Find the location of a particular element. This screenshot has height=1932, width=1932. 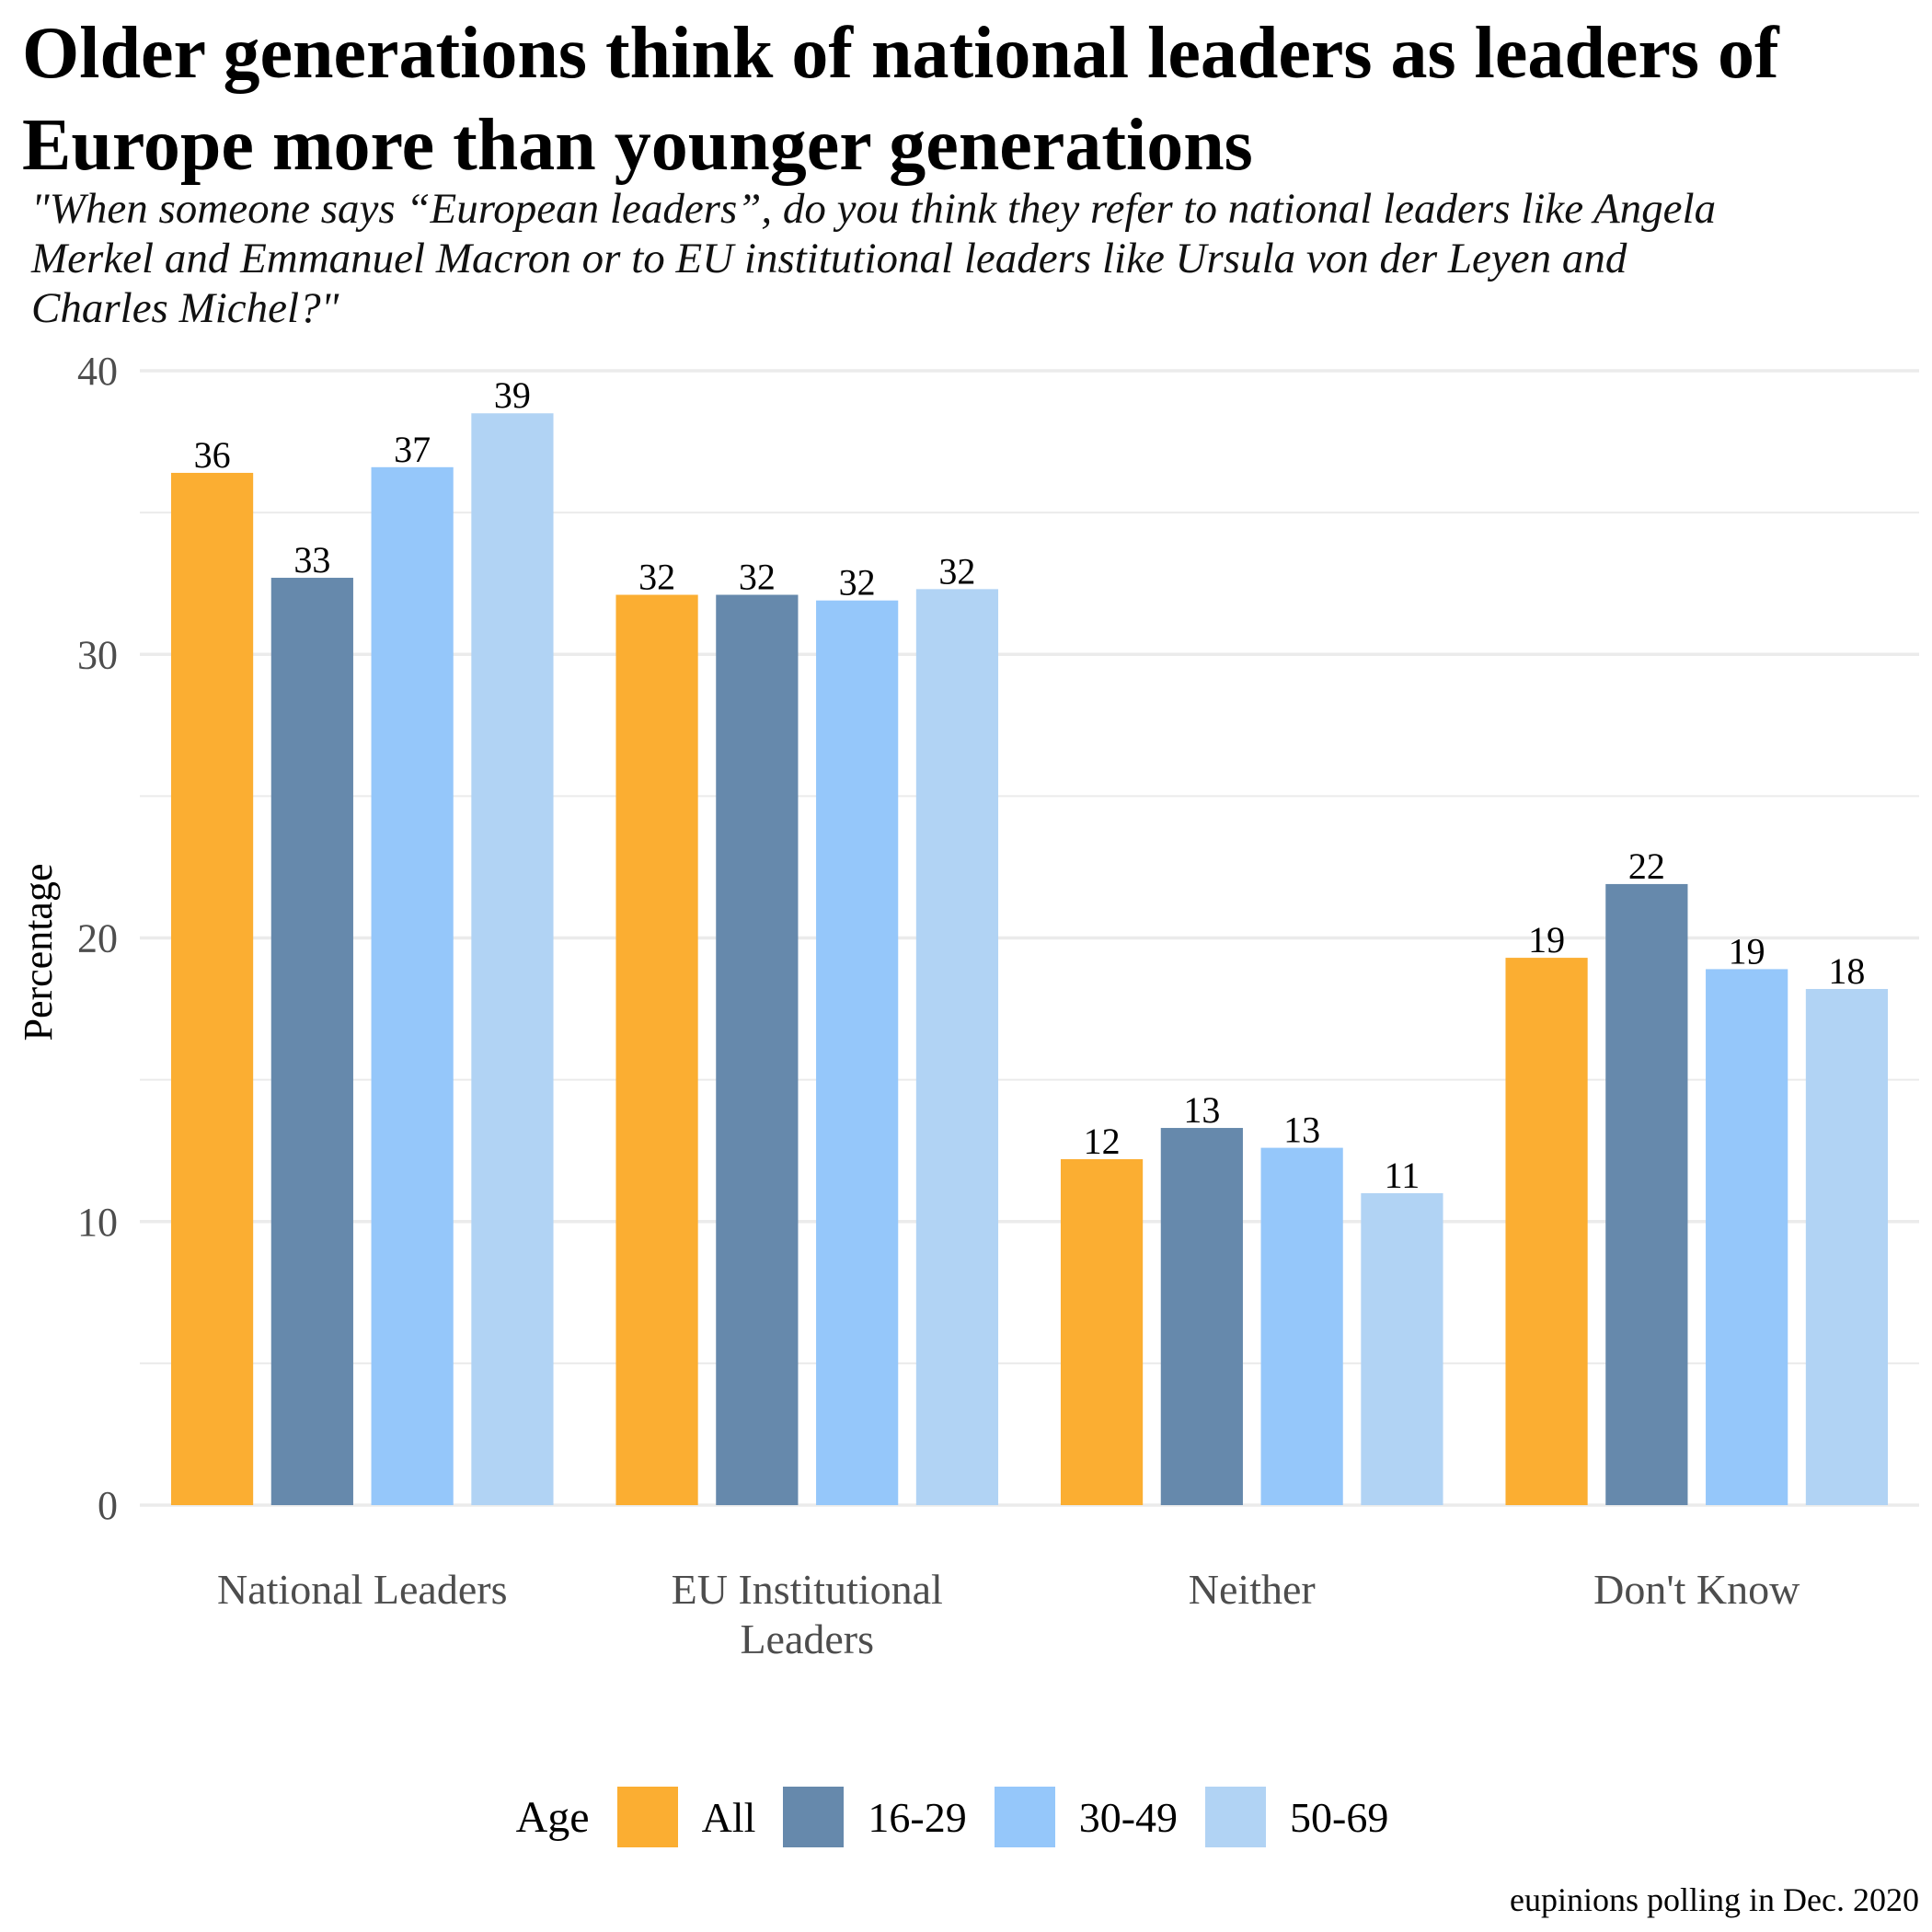

legend-item-30-49: 30-49 is located at coordinates (1086, 1817).